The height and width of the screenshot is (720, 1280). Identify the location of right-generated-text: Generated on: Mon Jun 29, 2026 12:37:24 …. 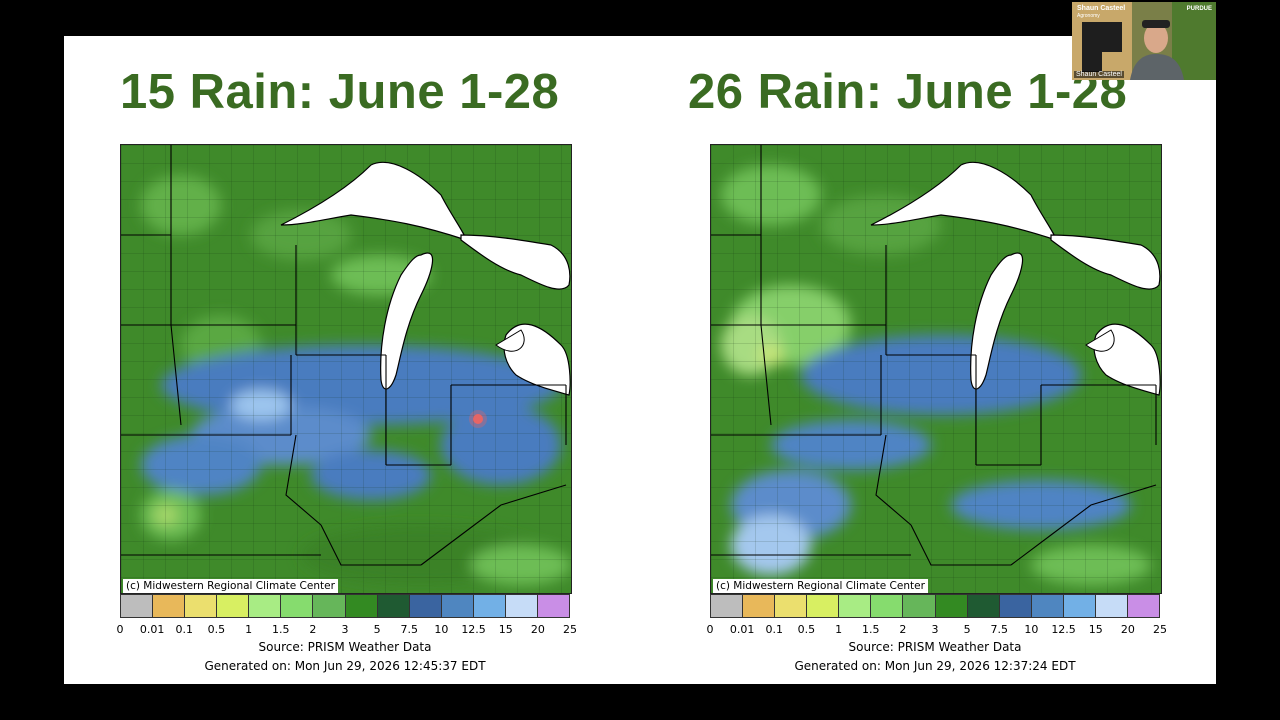
(935, 666).